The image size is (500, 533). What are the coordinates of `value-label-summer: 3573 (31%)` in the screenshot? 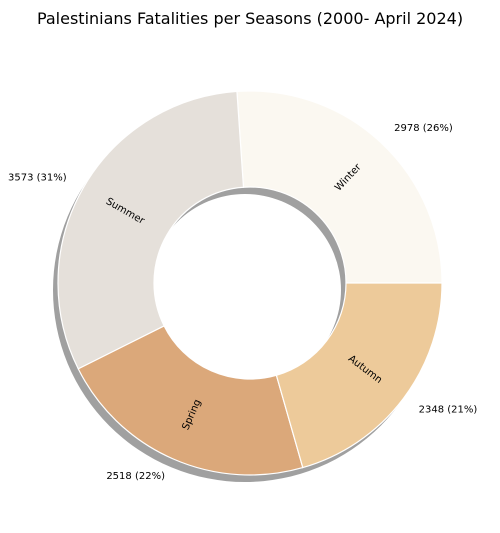 It's located at (37, 178).